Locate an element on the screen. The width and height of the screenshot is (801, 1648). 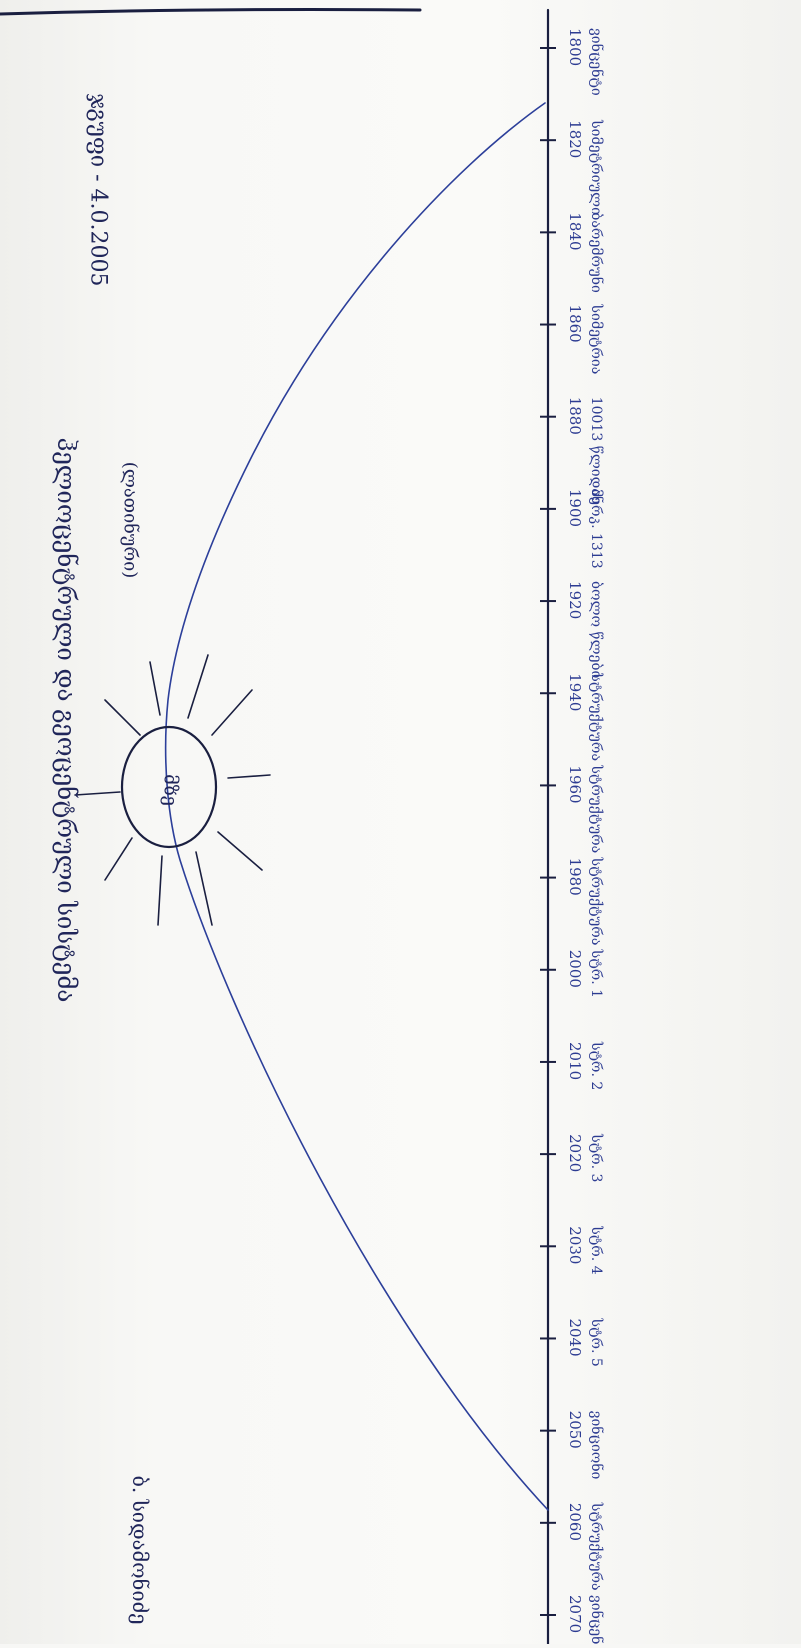
tick-label: 1920 is located at coordinates (575, 600).